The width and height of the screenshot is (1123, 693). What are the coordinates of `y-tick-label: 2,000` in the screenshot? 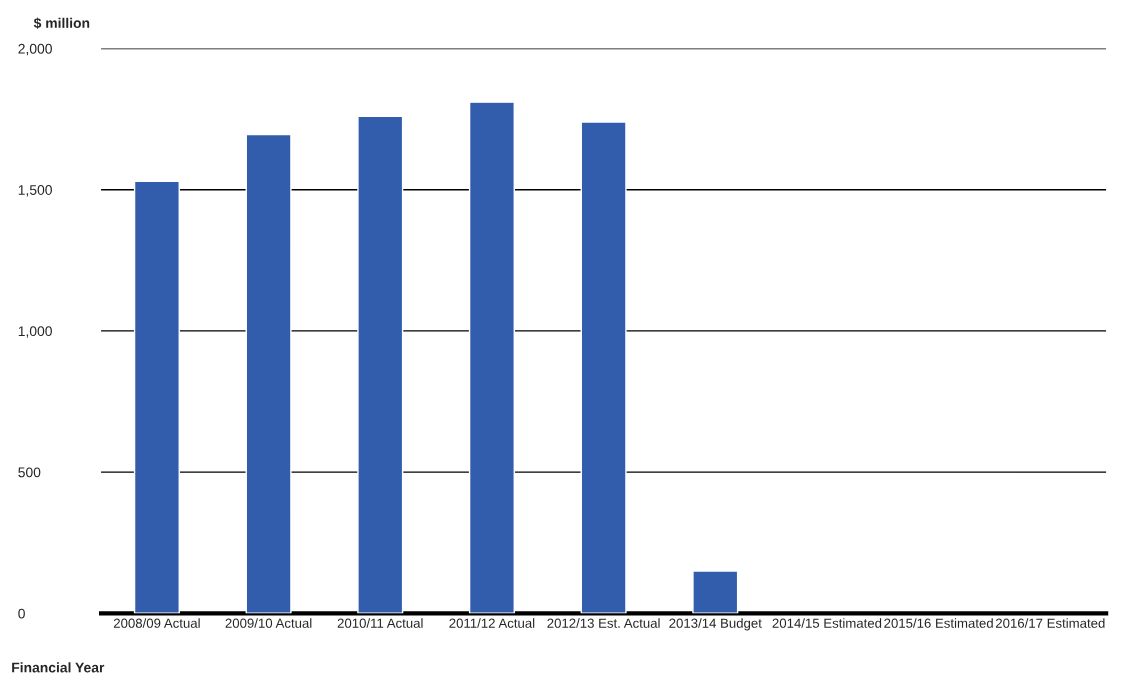 It's located at (35, 49).